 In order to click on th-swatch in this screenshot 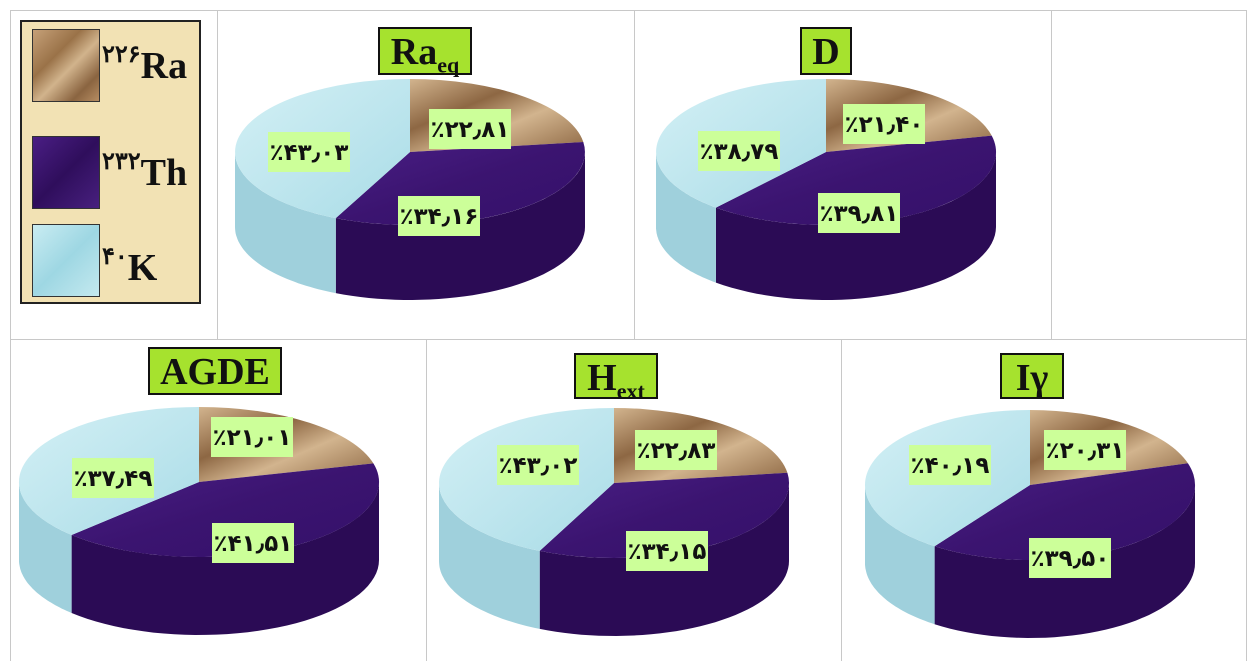, I will do `click(66, 172)`.